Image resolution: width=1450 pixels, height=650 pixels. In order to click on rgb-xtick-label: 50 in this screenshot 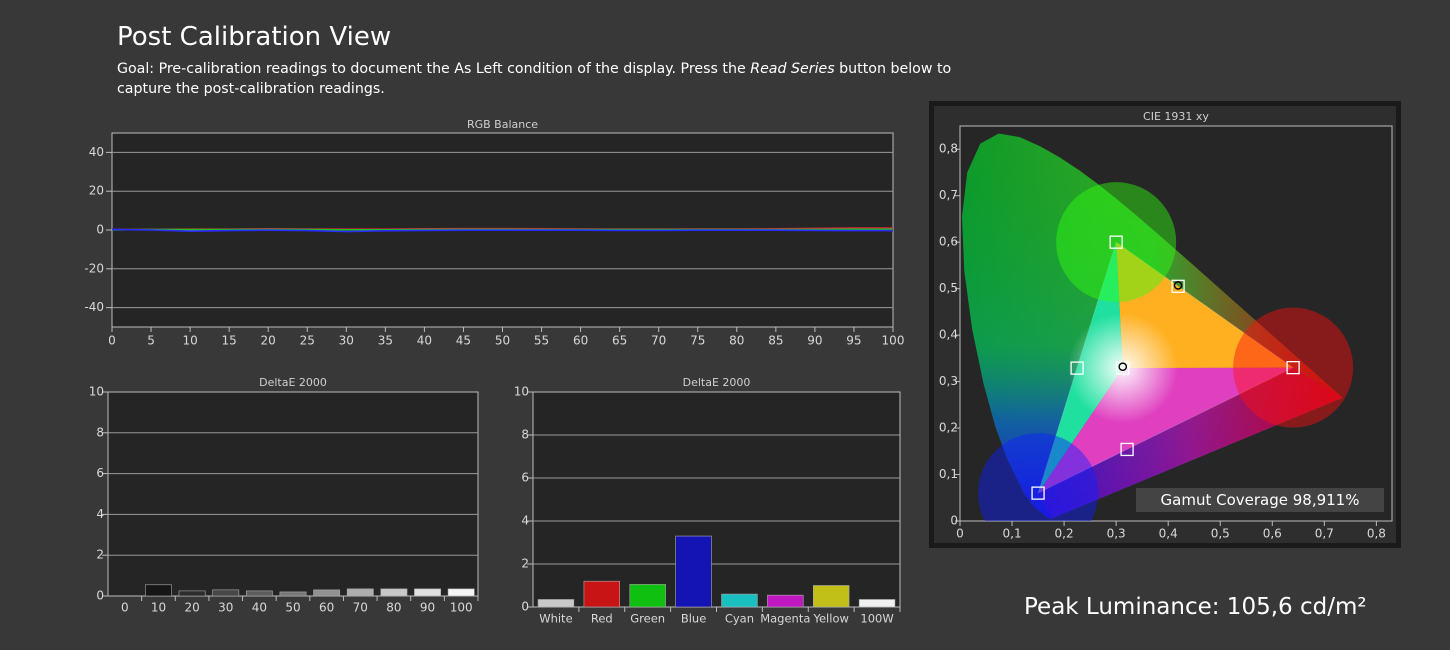, I will do `click(502, 341)`.